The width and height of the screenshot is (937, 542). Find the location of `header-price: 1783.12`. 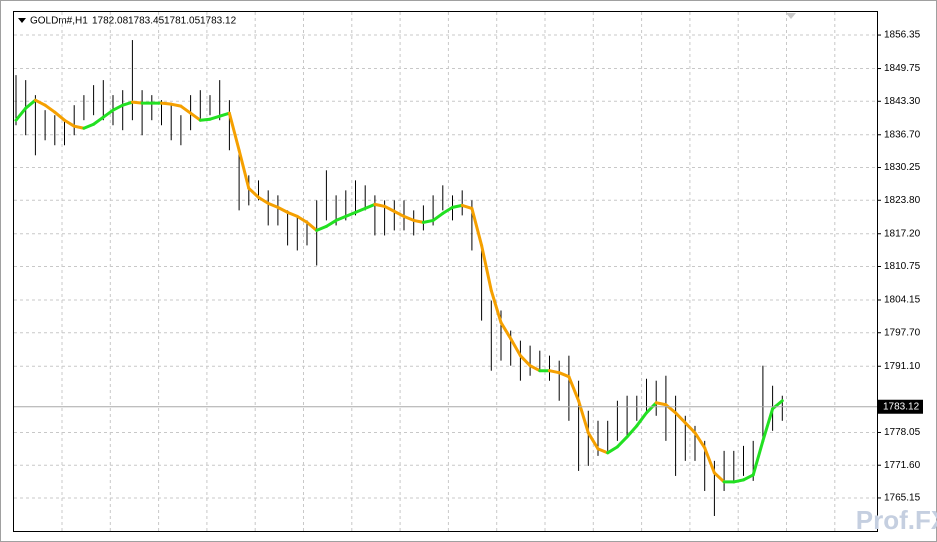

header-price: 1783.12 is located at coordinates (218, 21).